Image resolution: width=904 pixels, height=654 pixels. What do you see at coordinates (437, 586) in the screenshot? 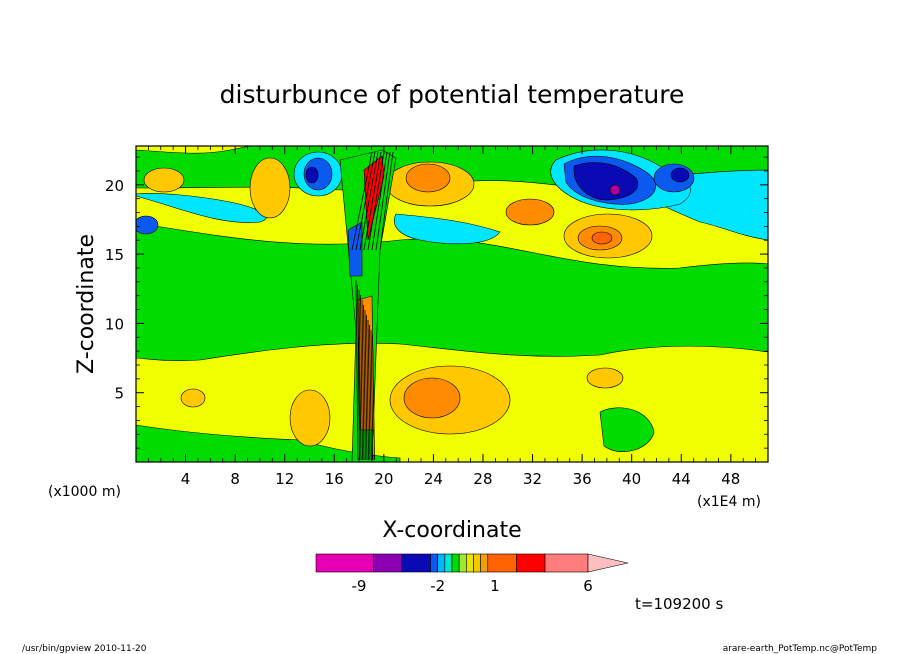
I see `colorbar-label: -2` at bounding box center [437, 586].